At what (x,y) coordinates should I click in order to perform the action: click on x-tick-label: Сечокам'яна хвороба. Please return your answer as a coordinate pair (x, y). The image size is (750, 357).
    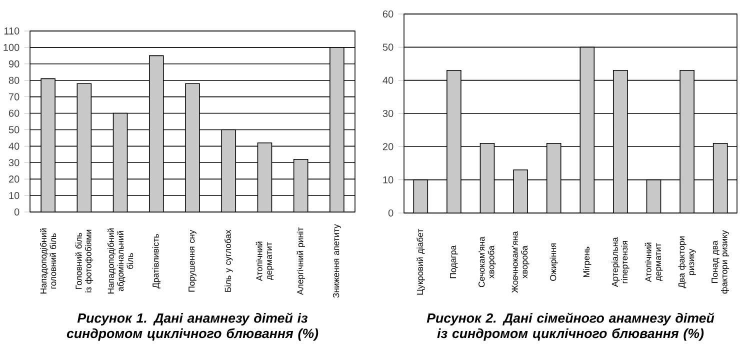
    Looking at the image, I should click on (487, 262).